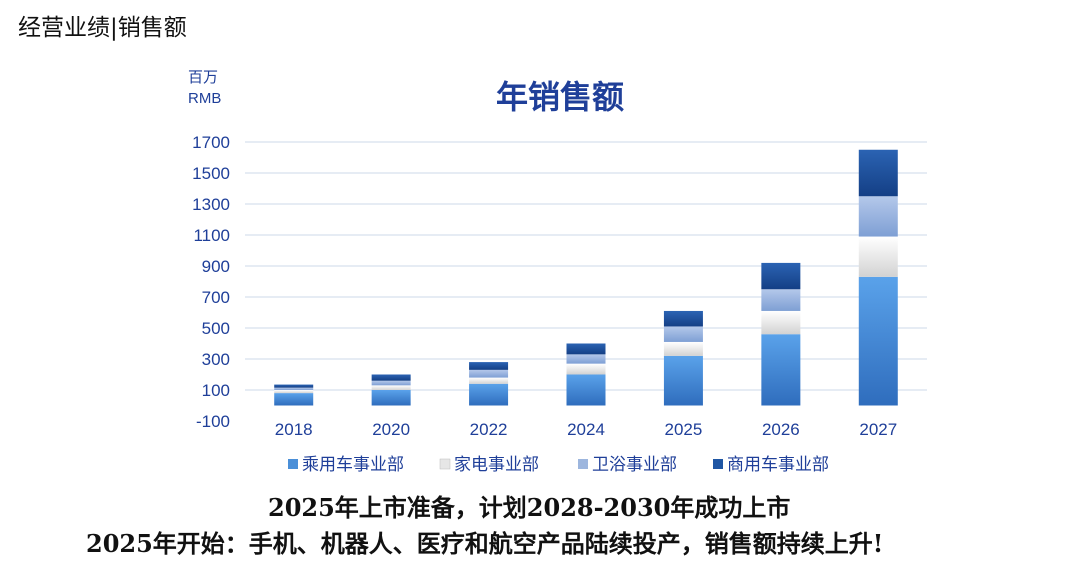 The height and width of the screenshot is (568, 1068). I want to click on y-tick-label: -100, so click(213, 421).